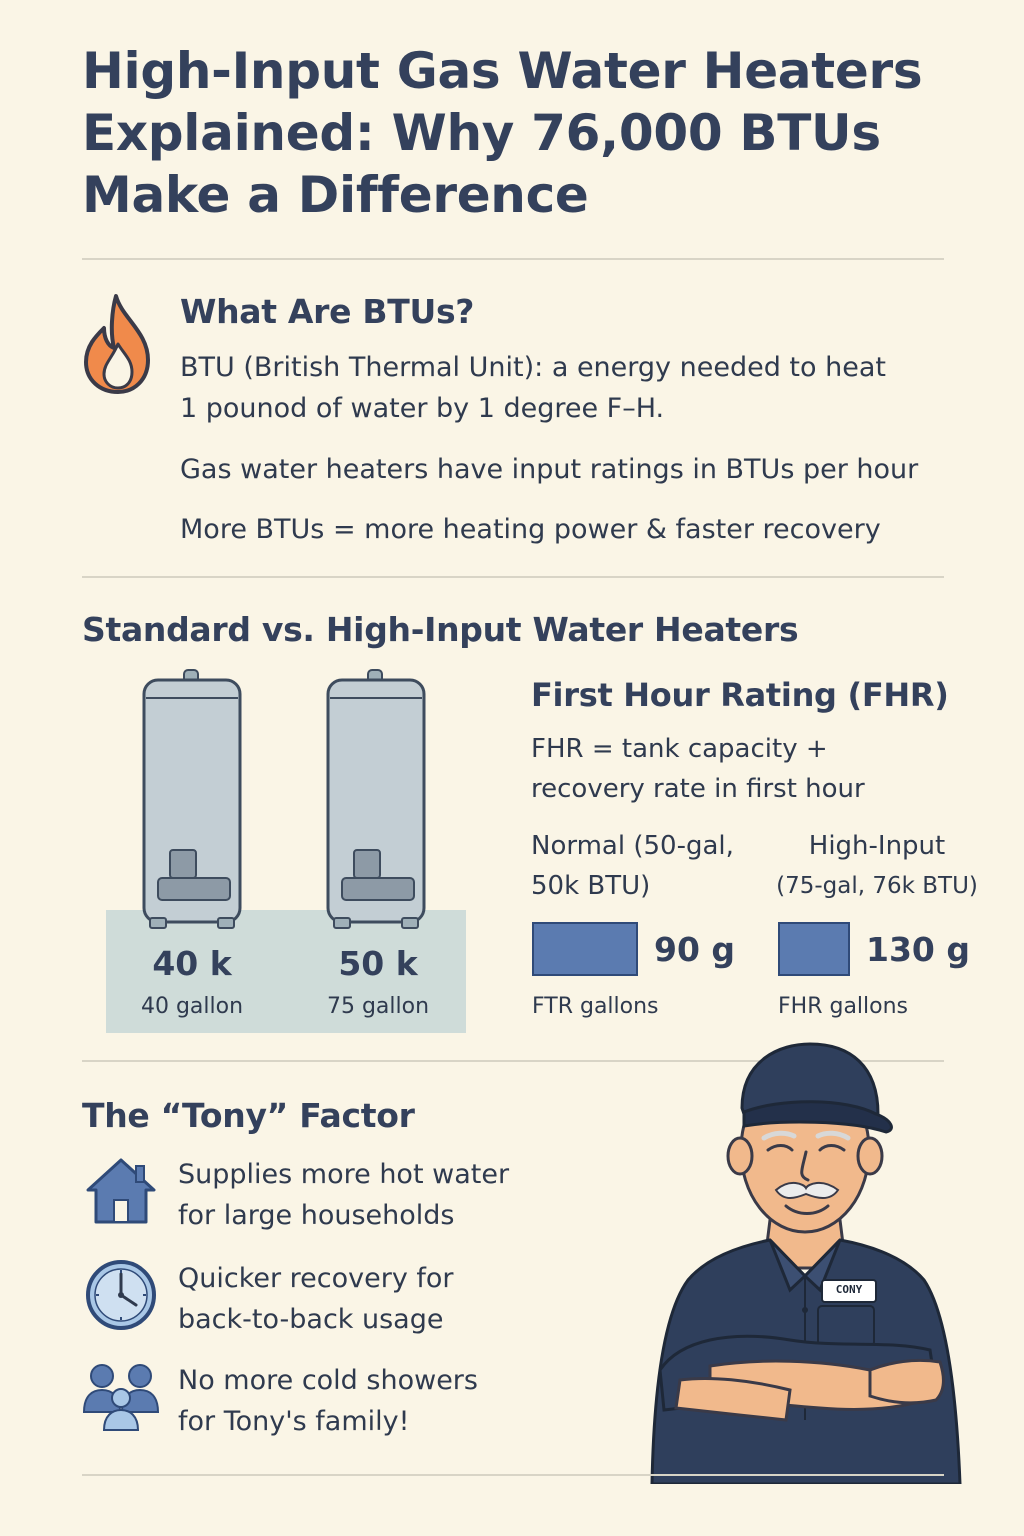 Image resolution: width=1024 pixels, height=1536 pixels. What do you see at coordinates (316, 1299) in the screenshot?
I see `tony-item-2-text: Quicker recovery for back-to-back usage` at bounding box center [316, 1299].